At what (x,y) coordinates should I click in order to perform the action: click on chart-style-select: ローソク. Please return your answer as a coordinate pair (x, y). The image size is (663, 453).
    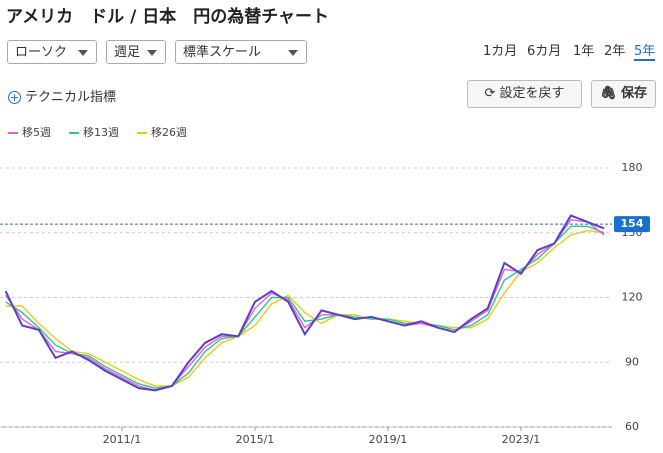
    Looking at the image, I should click on (52, 52).